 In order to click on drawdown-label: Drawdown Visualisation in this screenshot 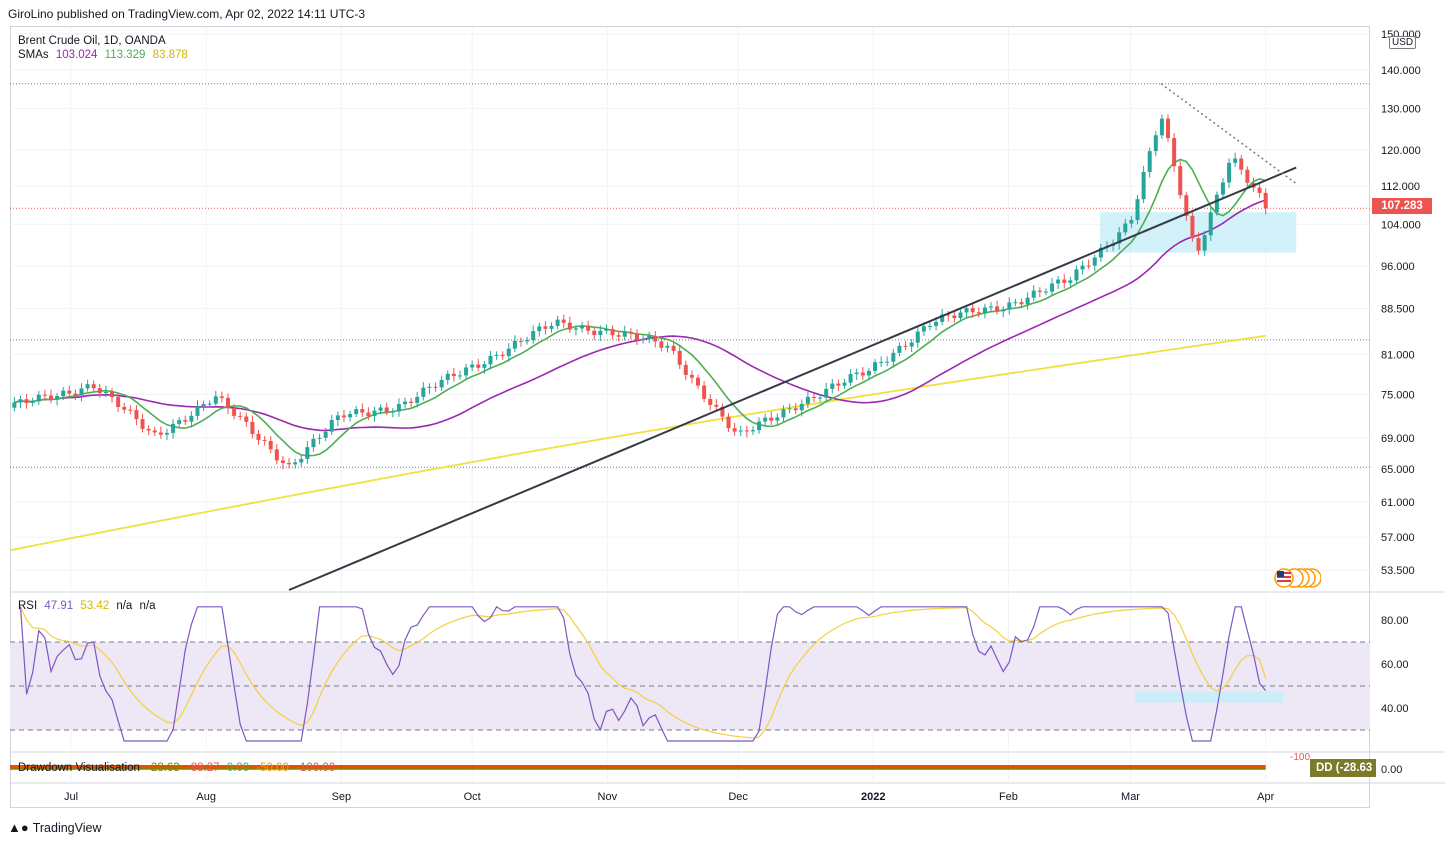, I will do `click(79, 768)`.